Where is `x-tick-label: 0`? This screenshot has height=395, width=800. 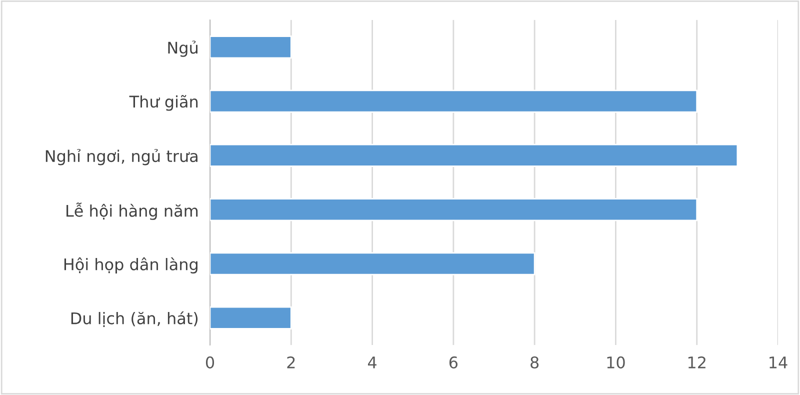 x-tick-label: 0 is located at coordinates (210, 362).